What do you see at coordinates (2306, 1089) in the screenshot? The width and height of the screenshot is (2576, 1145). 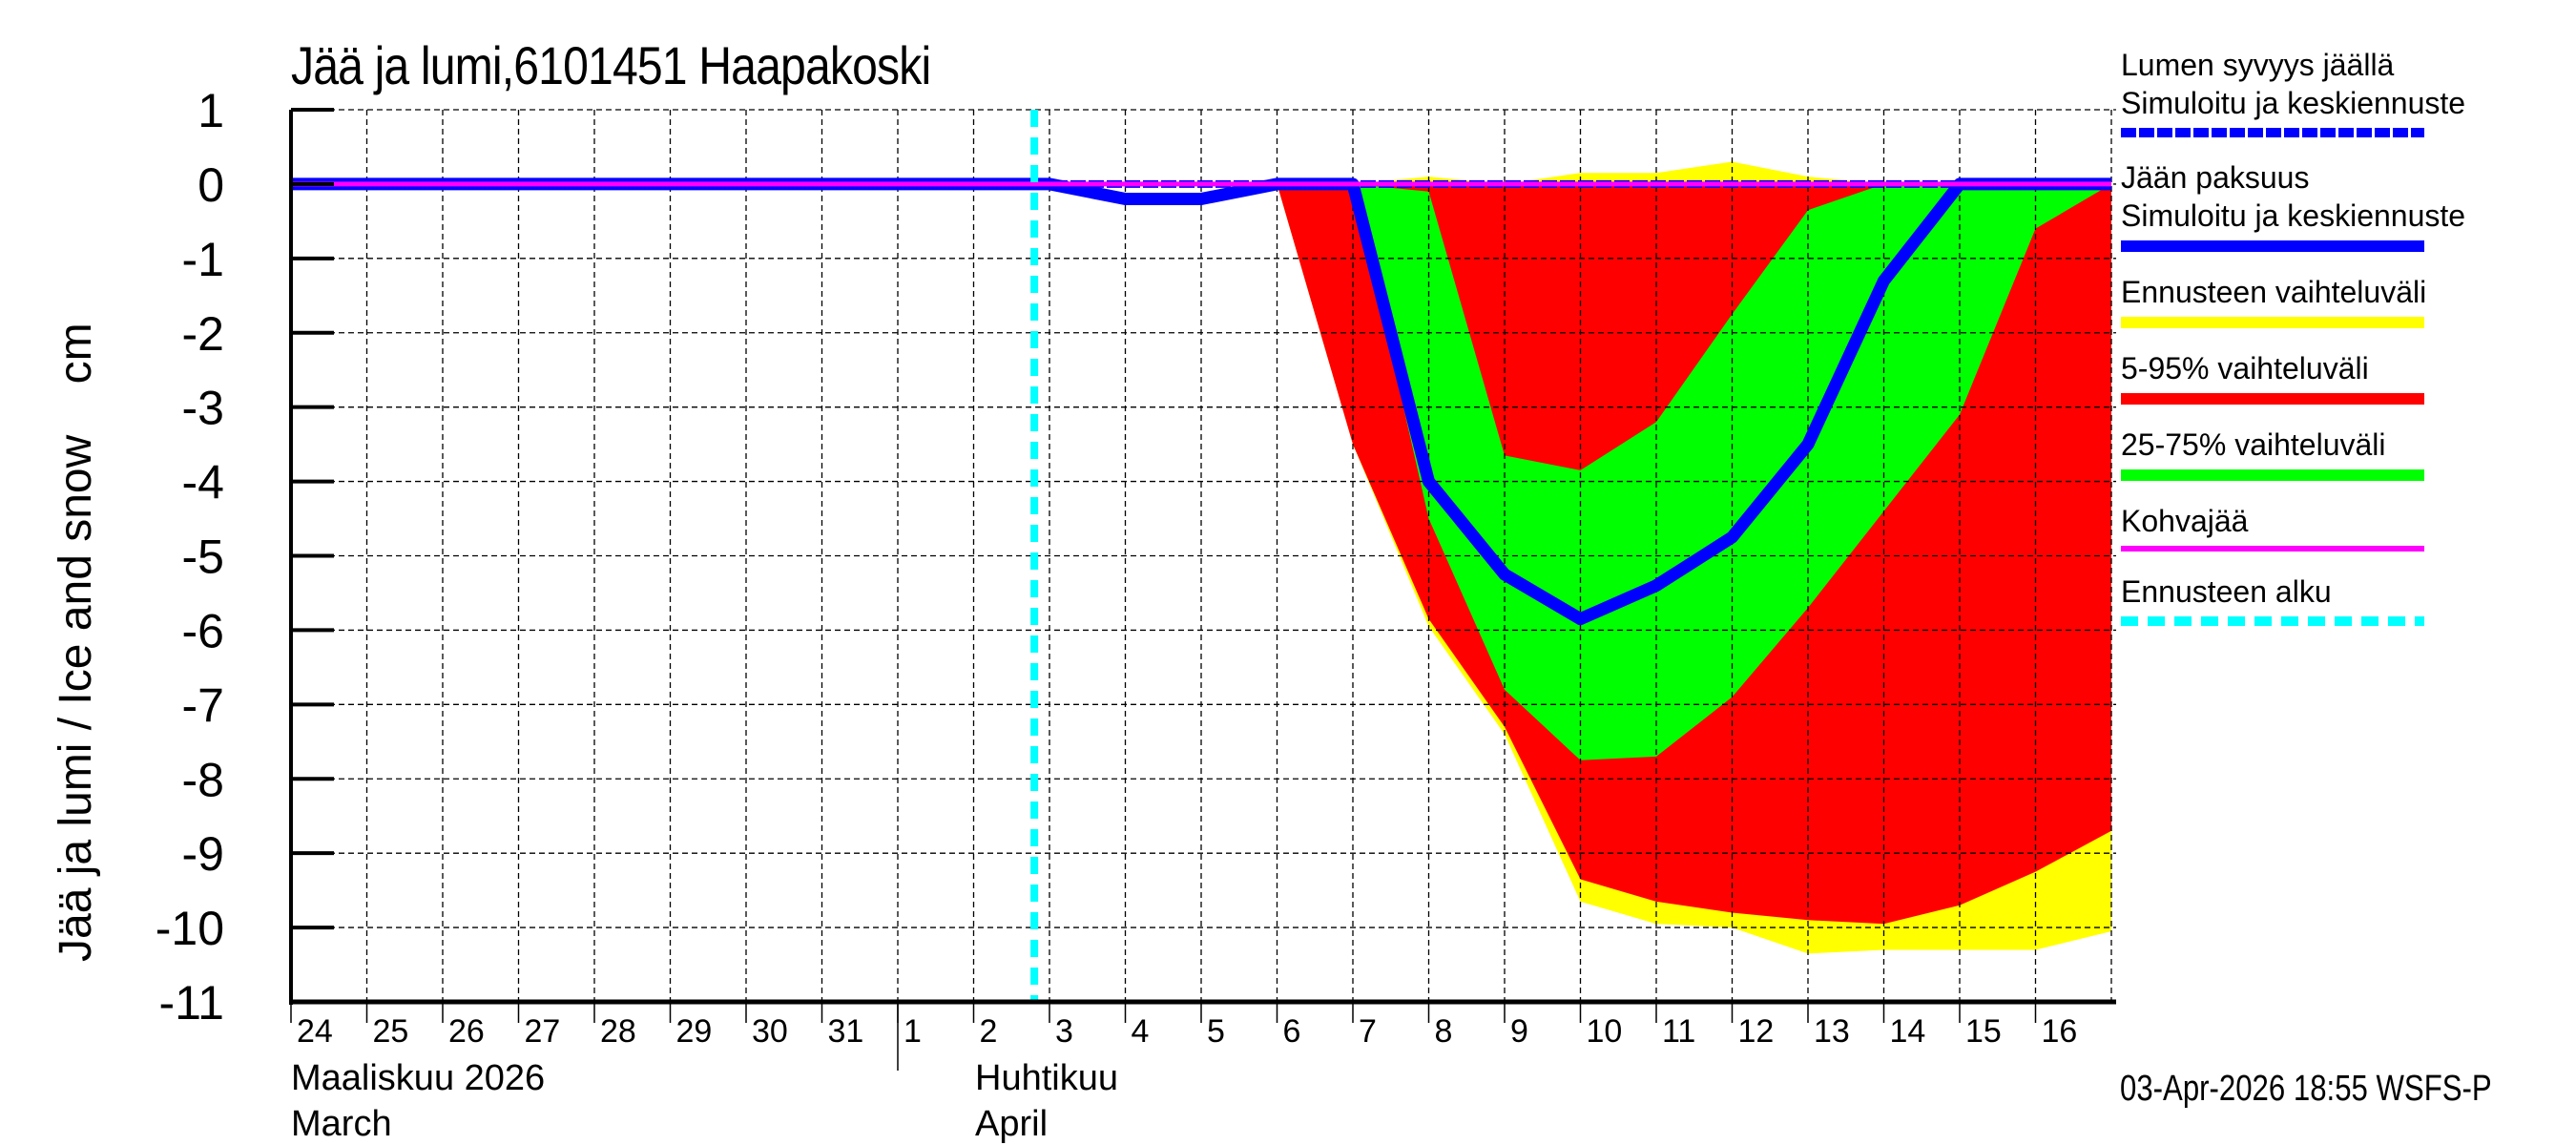 I see `timestamp: 03-Apr-2026 18:55 WSFS-P` at bounding box center [2306, 1089].